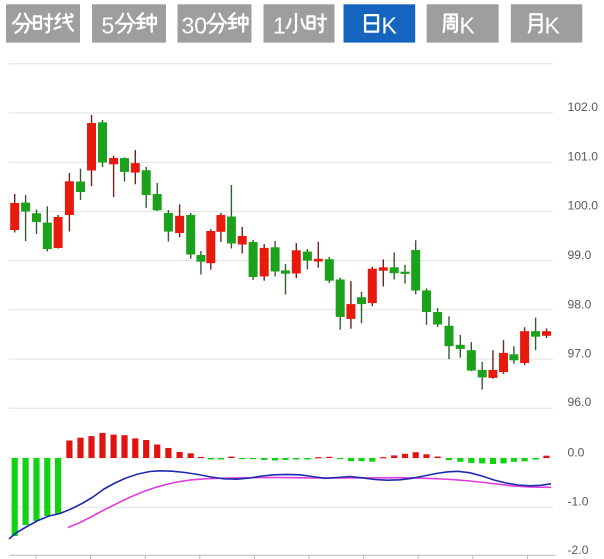 The image size is (604, 559). Describe the element at coordinates (279, 25) in the screenshot. I see `svg-text: 1` at that location.